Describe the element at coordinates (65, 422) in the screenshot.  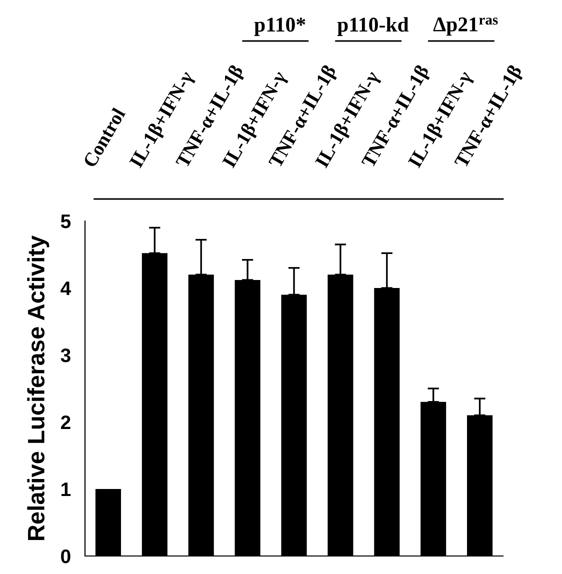
I see `y-tick-label: 2` at that location.